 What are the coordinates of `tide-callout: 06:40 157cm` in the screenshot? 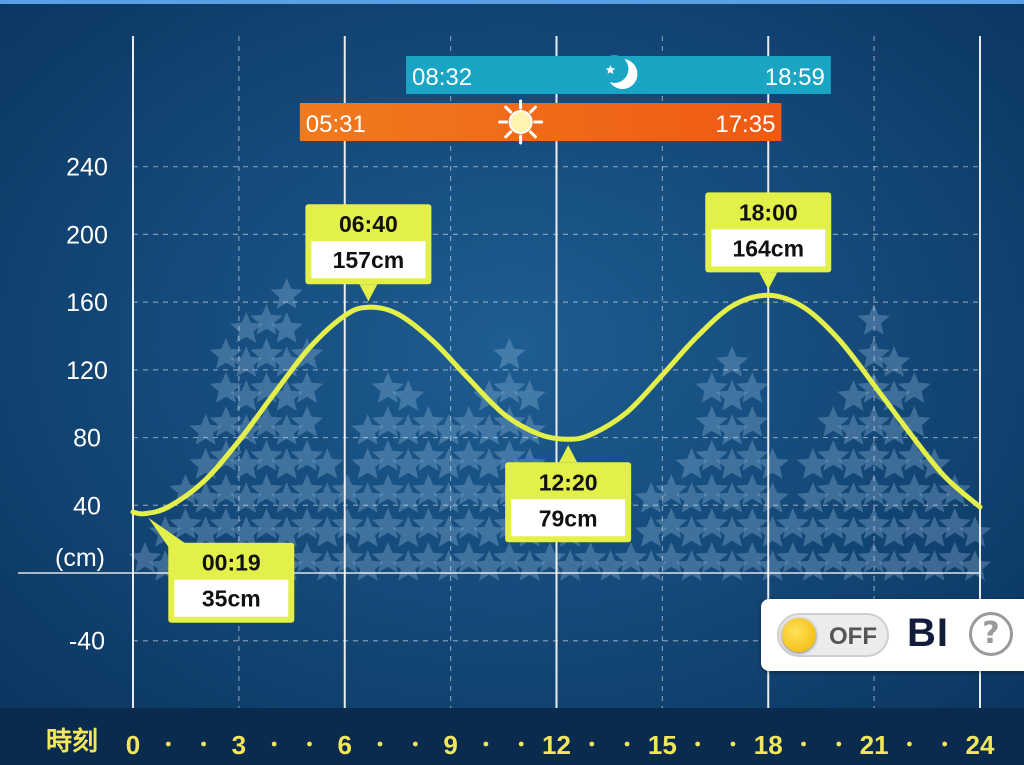 It's located at (368, 253).